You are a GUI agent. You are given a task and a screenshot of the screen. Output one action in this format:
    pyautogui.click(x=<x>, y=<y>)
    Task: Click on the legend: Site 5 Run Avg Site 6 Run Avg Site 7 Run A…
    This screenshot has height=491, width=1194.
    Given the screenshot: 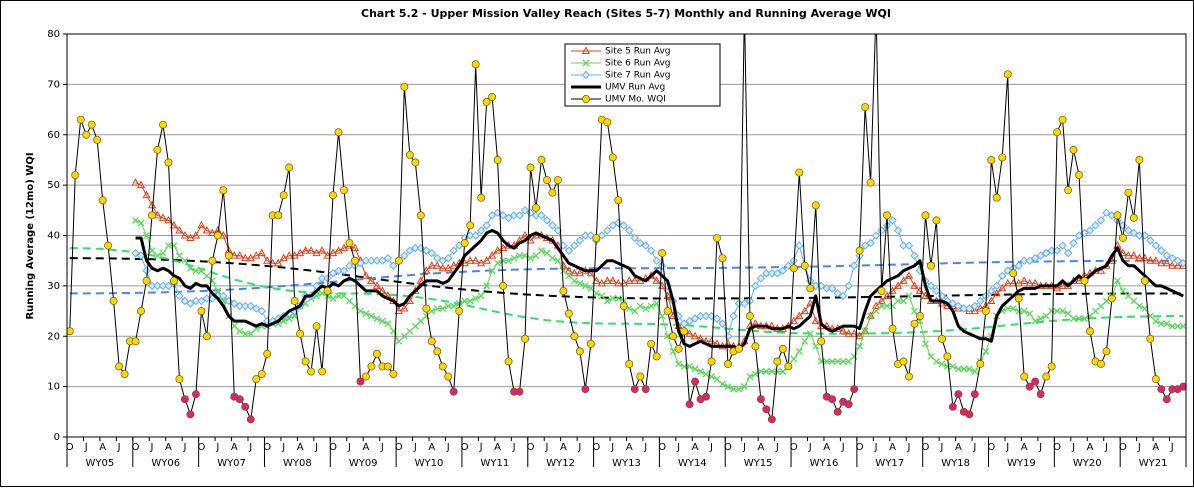 What is the action you would take?
    pyautogui.click(x=642, y=75)
    